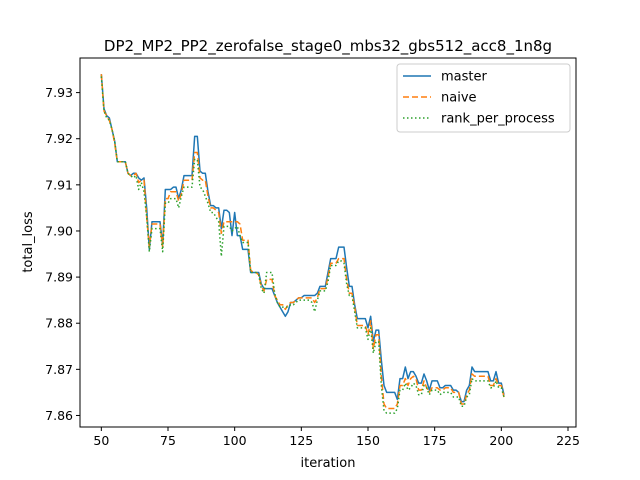 This screenshot has height=480, width=640. Describe the element at coordinates (59, 277) in the screenshot. I see `y-tick-label: 7.89` at that location.